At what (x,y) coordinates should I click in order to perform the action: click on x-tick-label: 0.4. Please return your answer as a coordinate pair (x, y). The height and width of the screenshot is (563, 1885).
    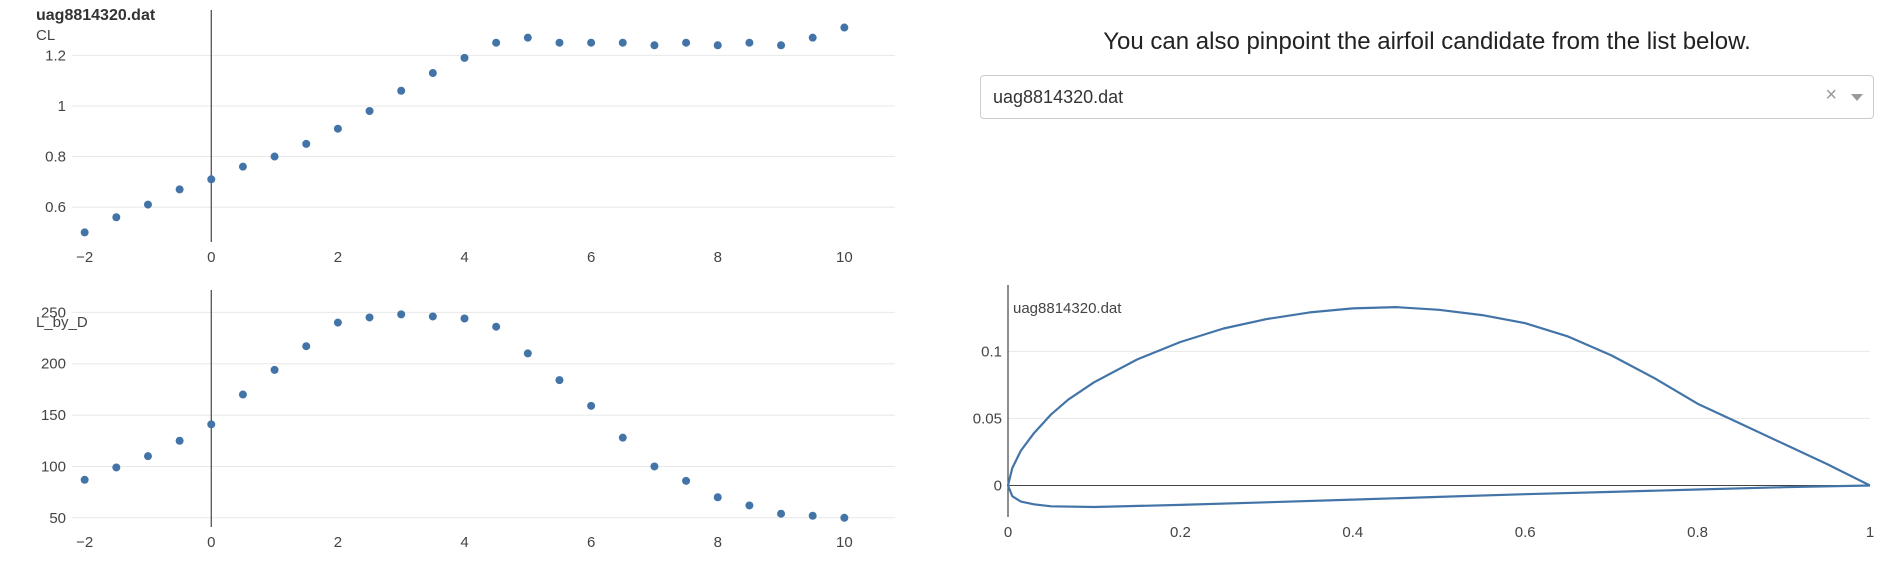
    Looking at the image, I should click on (1352, 532).